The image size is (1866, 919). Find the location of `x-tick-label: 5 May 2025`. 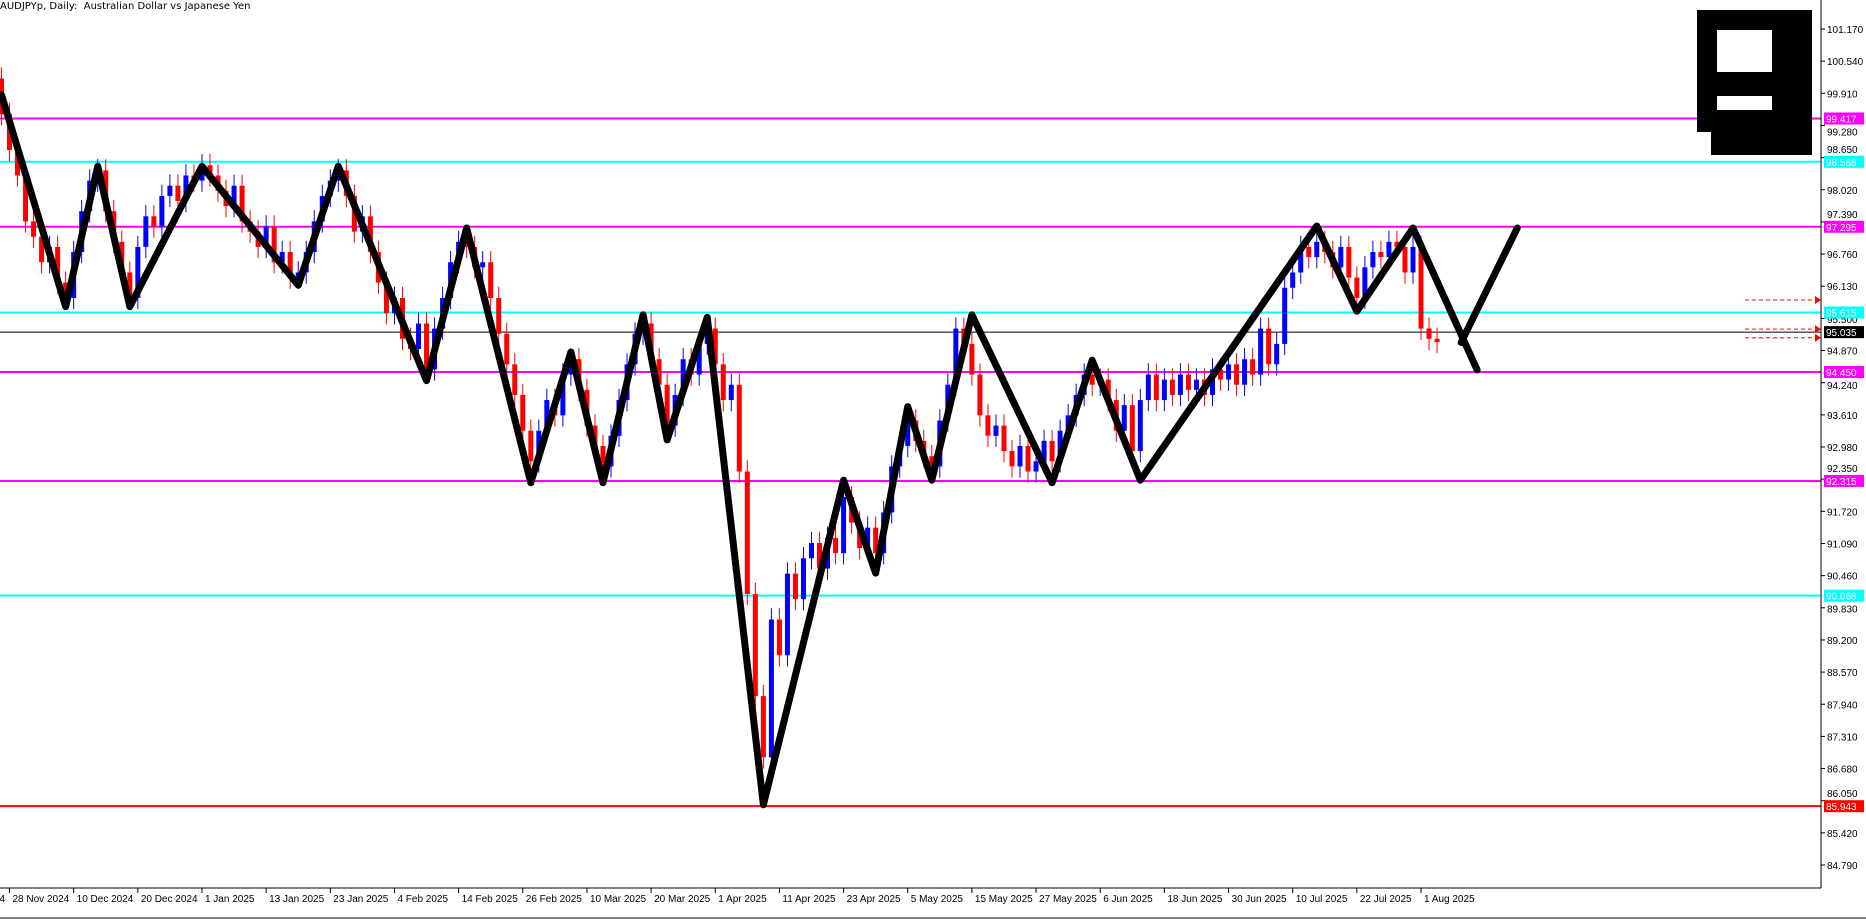

x-tick-label: 5 May 2025 is located at coordinates (937, 899).